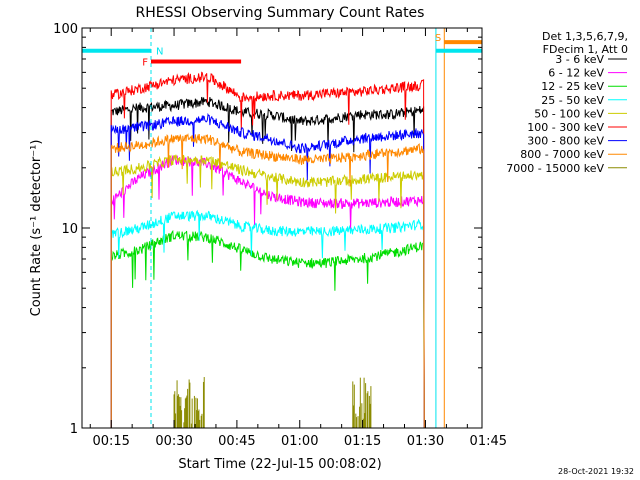 The width and height of the screenshot is (640, 480). I want to click on x-tick-label: 00:15, so click(110, 441).